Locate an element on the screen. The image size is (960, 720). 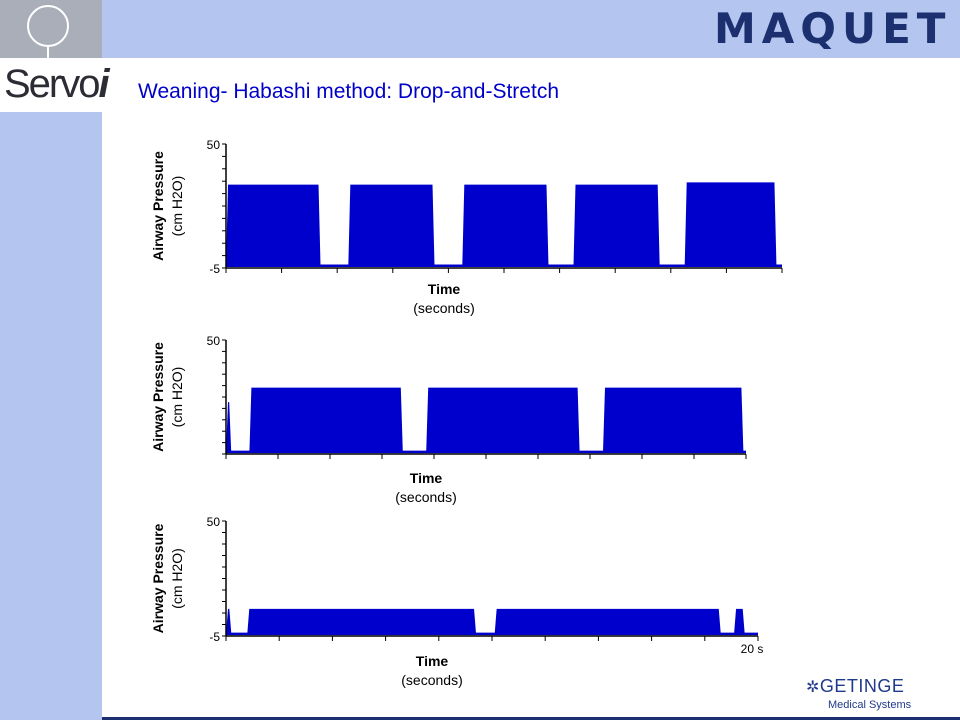
y-axis-title-3: Airway Pressure is located at coordinates (158, 578).